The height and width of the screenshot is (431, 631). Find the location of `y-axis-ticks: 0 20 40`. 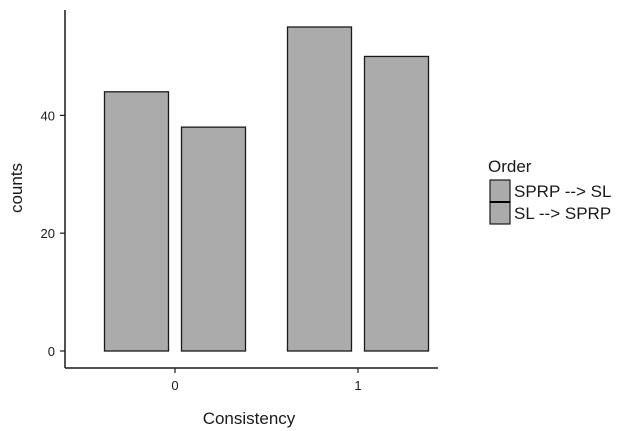

y-axis-ticks: 0 20 40 is located at coordinates (53, 233).